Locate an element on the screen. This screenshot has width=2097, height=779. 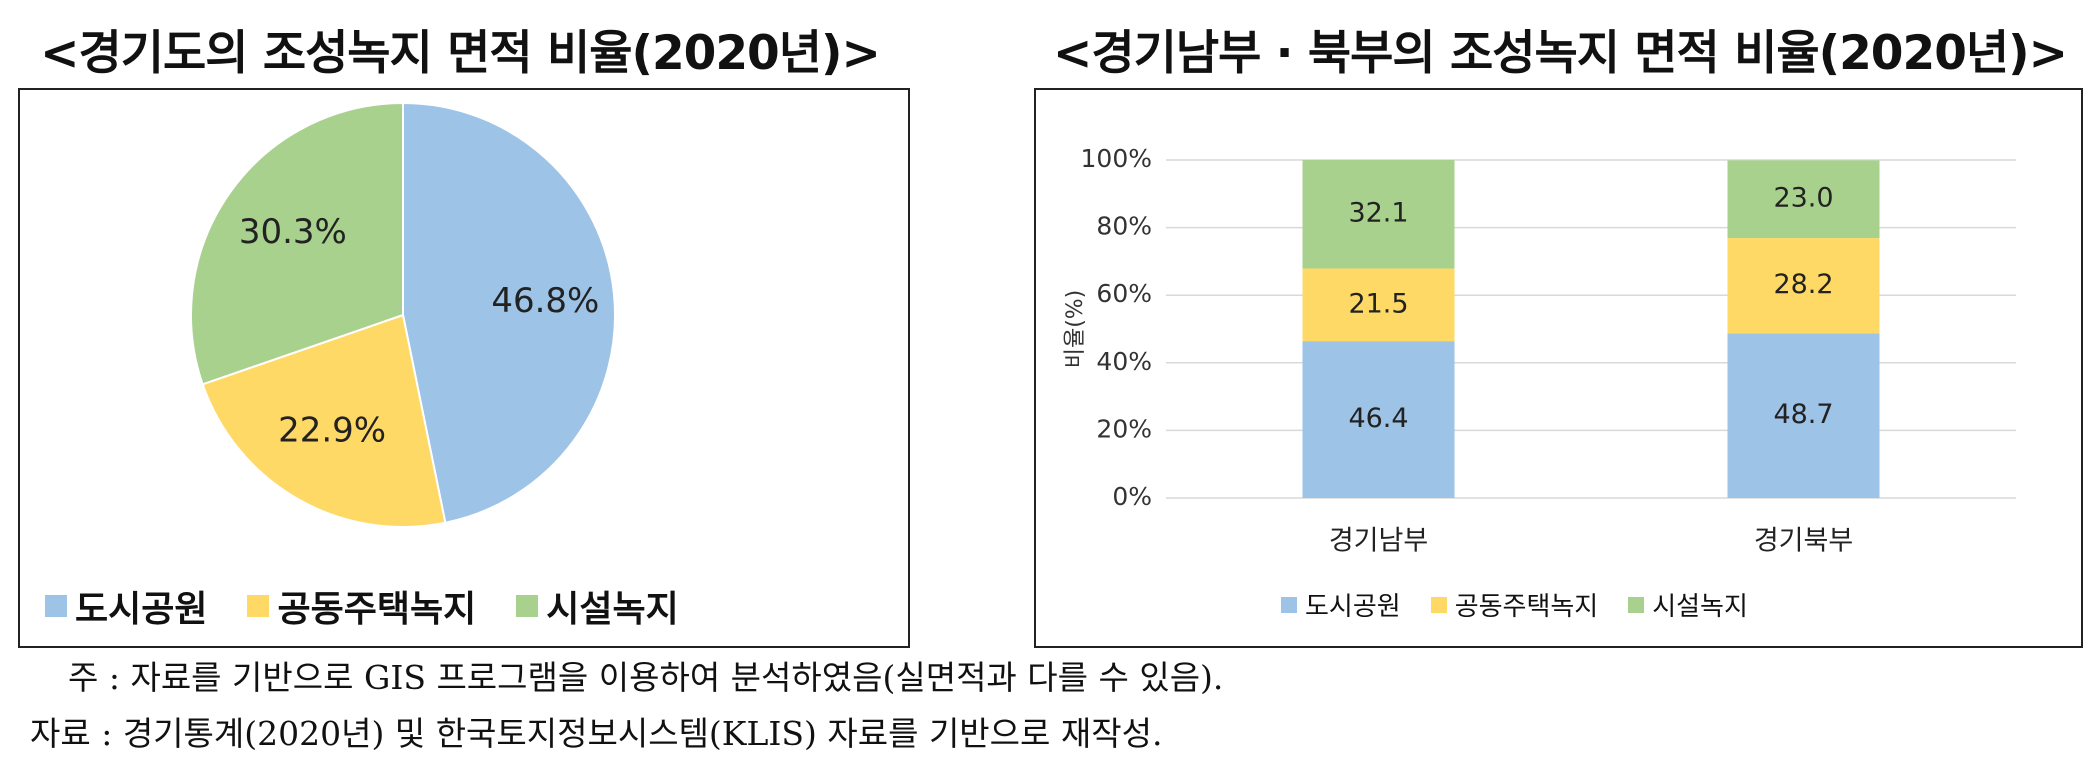
bar-legend-swatch-apartment-green is located at coordinates (1438, 604).